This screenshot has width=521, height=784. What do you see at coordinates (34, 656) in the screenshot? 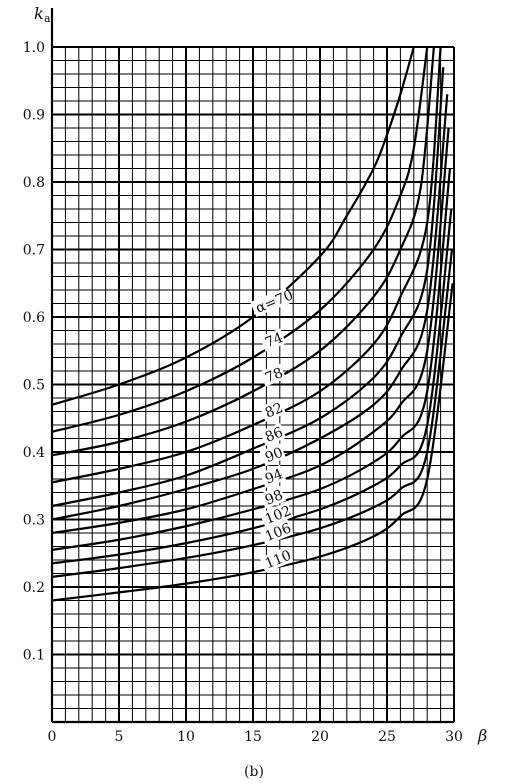
I see `y-tick-label: 0.1` at bounding box center [34, 656].